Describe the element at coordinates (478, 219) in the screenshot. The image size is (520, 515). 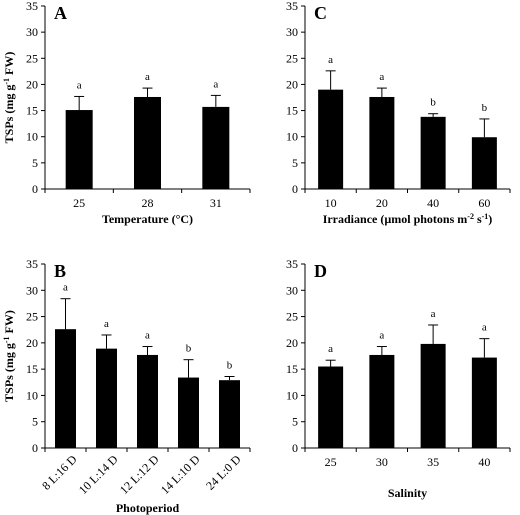
I see `x-axis-title-part: s` at that location.